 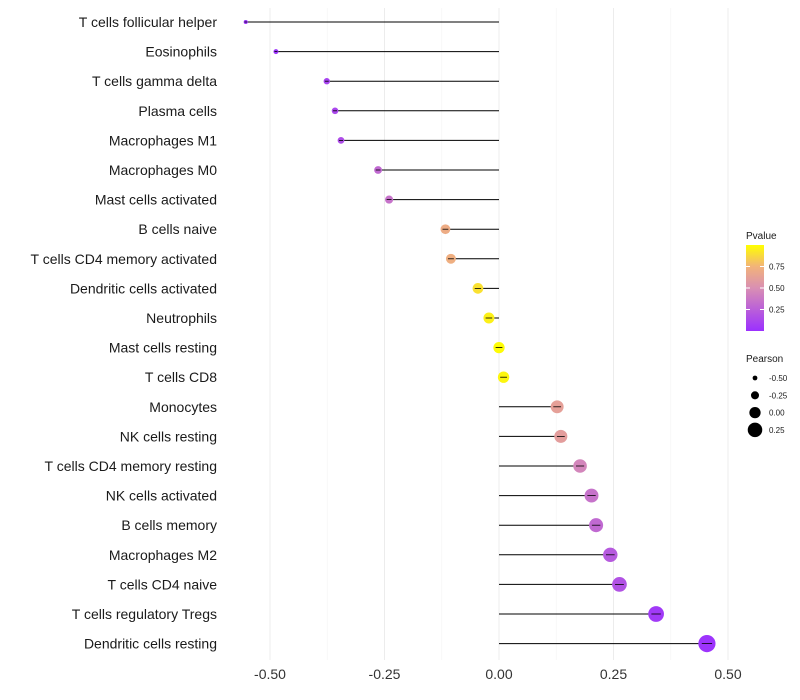 I want to click on category-label: T cells gamma delta, so click(x=154, y=81).